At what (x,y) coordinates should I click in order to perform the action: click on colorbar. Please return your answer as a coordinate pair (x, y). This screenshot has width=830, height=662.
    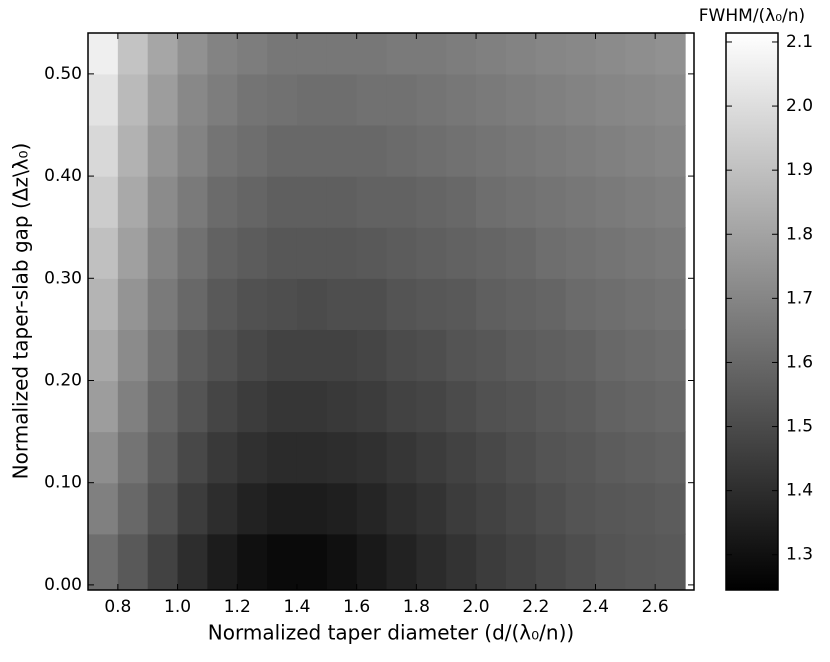
    Looking at the image, I should click on (752, 311).